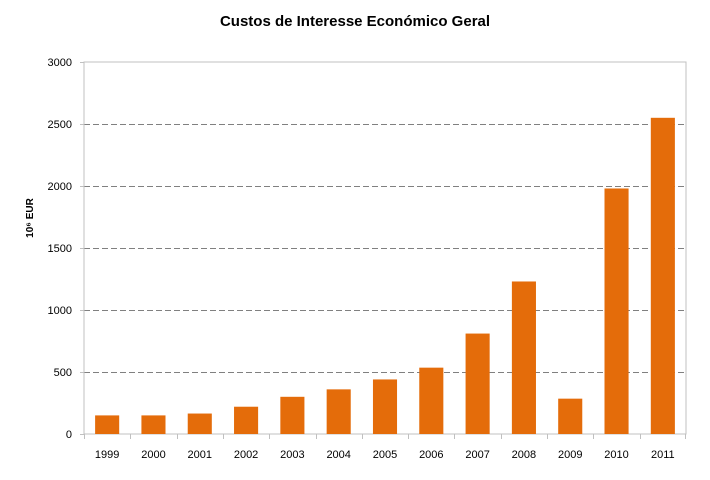  I want to click on x-tick-label: 2000, so click(153, 455).